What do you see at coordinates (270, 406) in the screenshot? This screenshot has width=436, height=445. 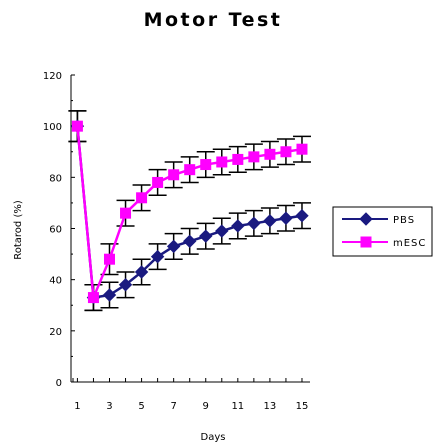 I see `x-tick-label: 13` at bounding box center [270, 406].